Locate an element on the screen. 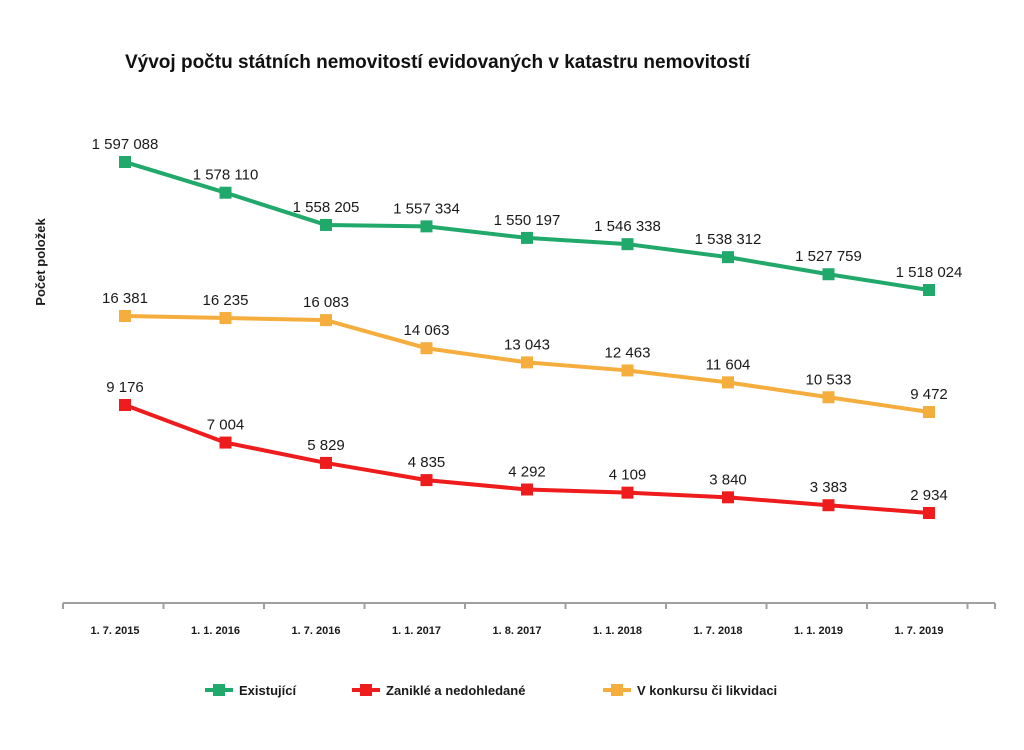 The image size is (1024, 750). data-label: 4 109 is located at coordinates (628, 475).